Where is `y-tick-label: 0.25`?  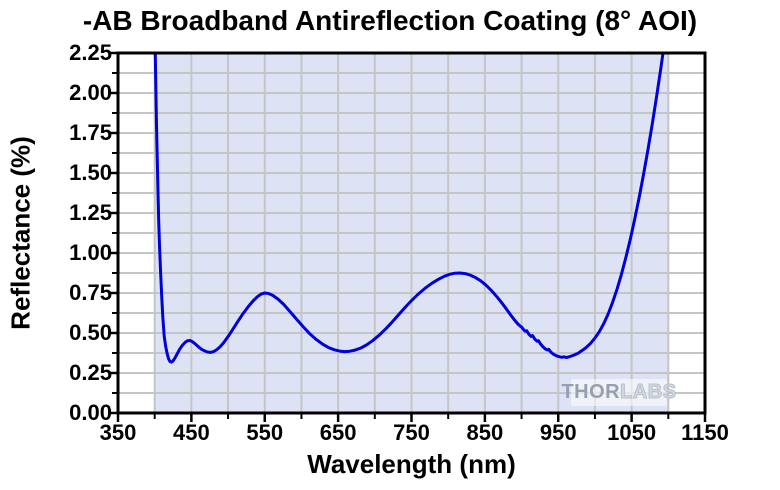 y-tick-label: 0.25 is located at coordinates (90, 372).